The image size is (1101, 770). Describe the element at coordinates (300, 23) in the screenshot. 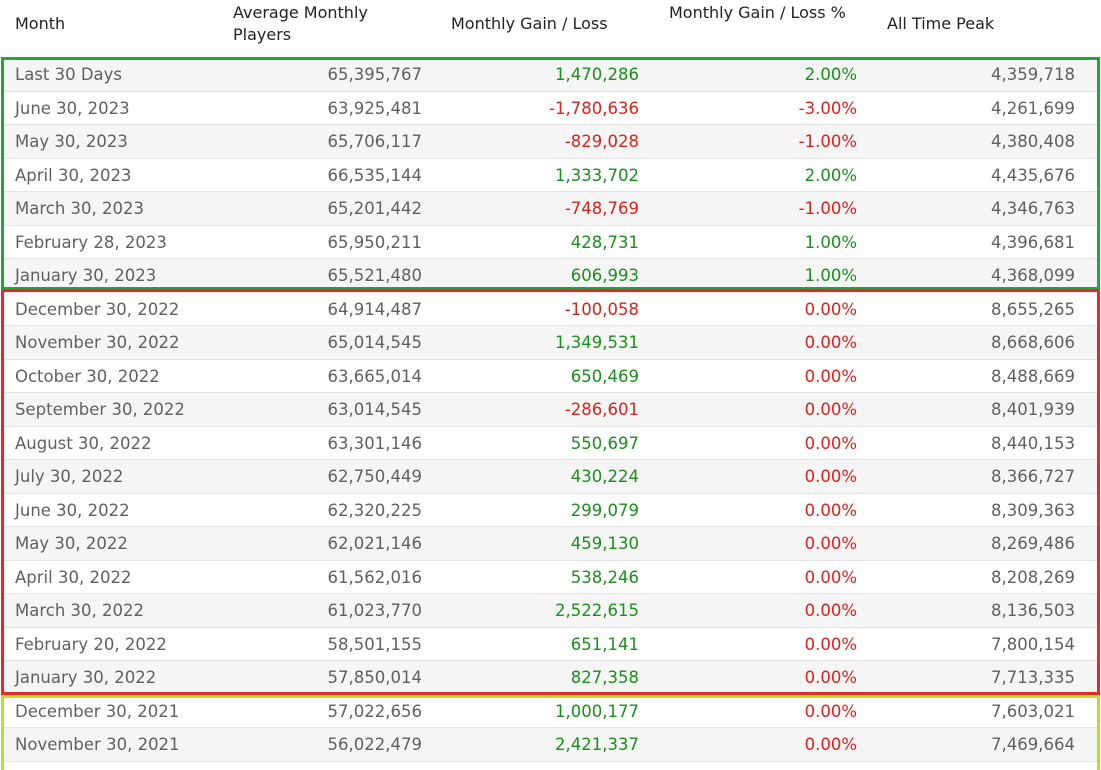

I see `header-average-monthly-players: Average Monthly Players` at that location.